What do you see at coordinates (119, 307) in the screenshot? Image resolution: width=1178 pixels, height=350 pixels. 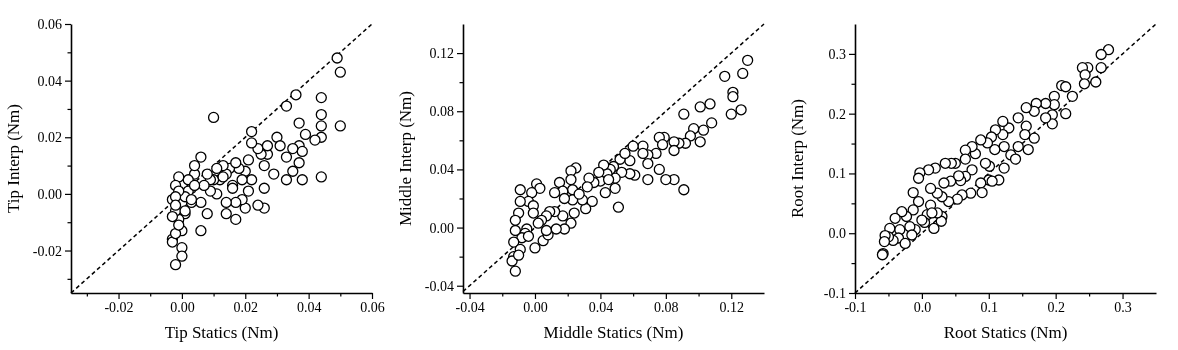 I see `x-tick-label: -0.02` at bounding box center [119, 307].